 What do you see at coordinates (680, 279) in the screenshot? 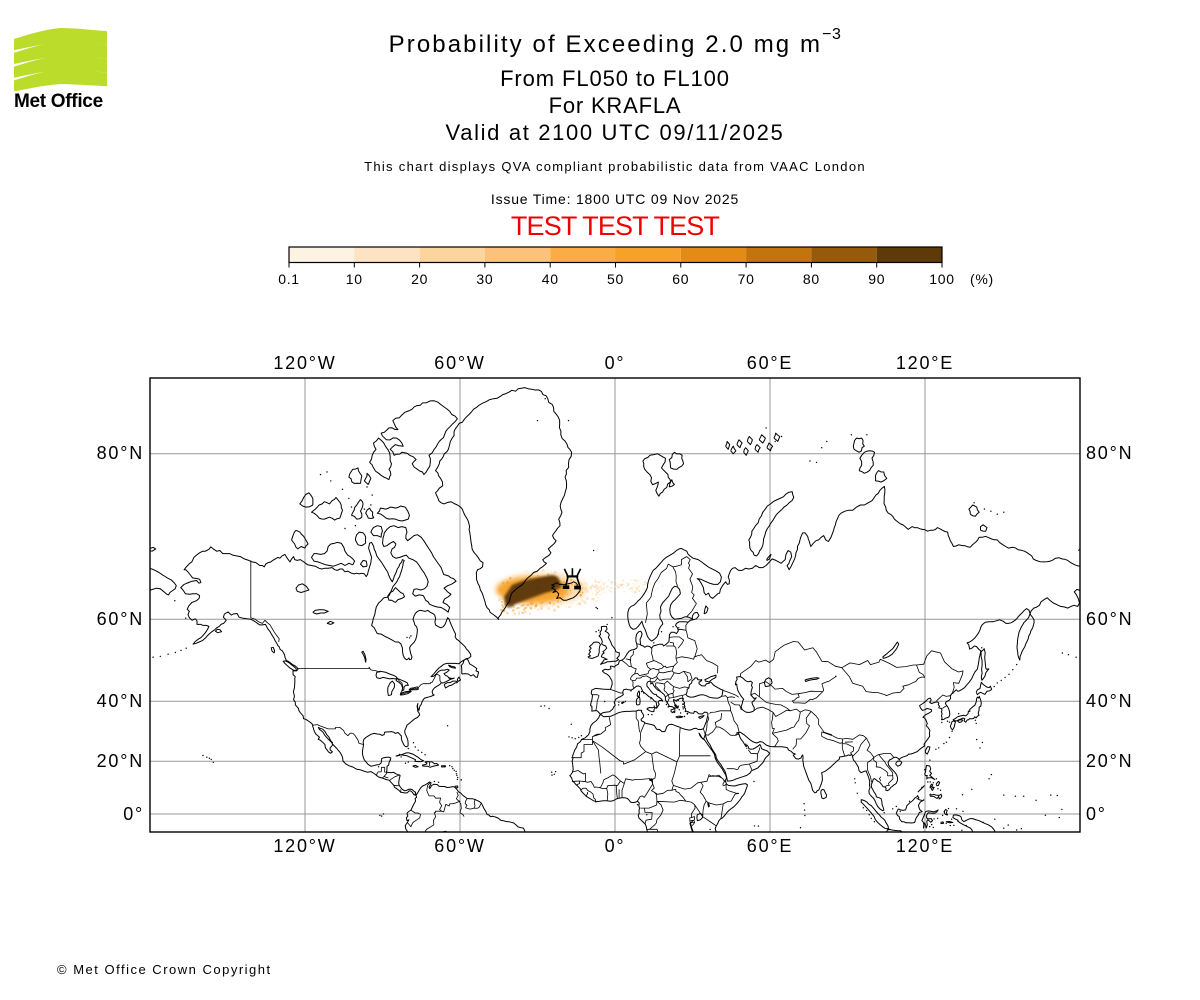
I see `svg-text: 60` at bounding box center [680, 279].